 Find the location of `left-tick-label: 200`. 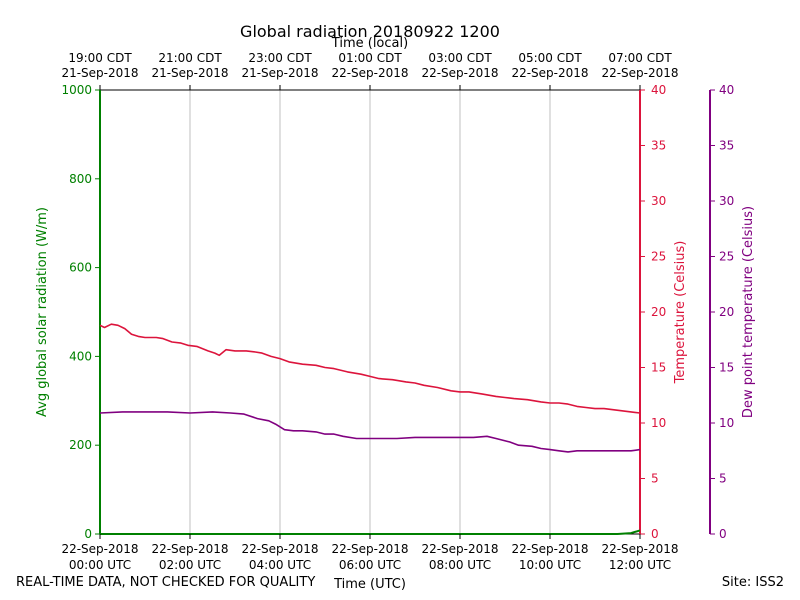

left-tick-label: 200 is located at coordinates (80, 445).